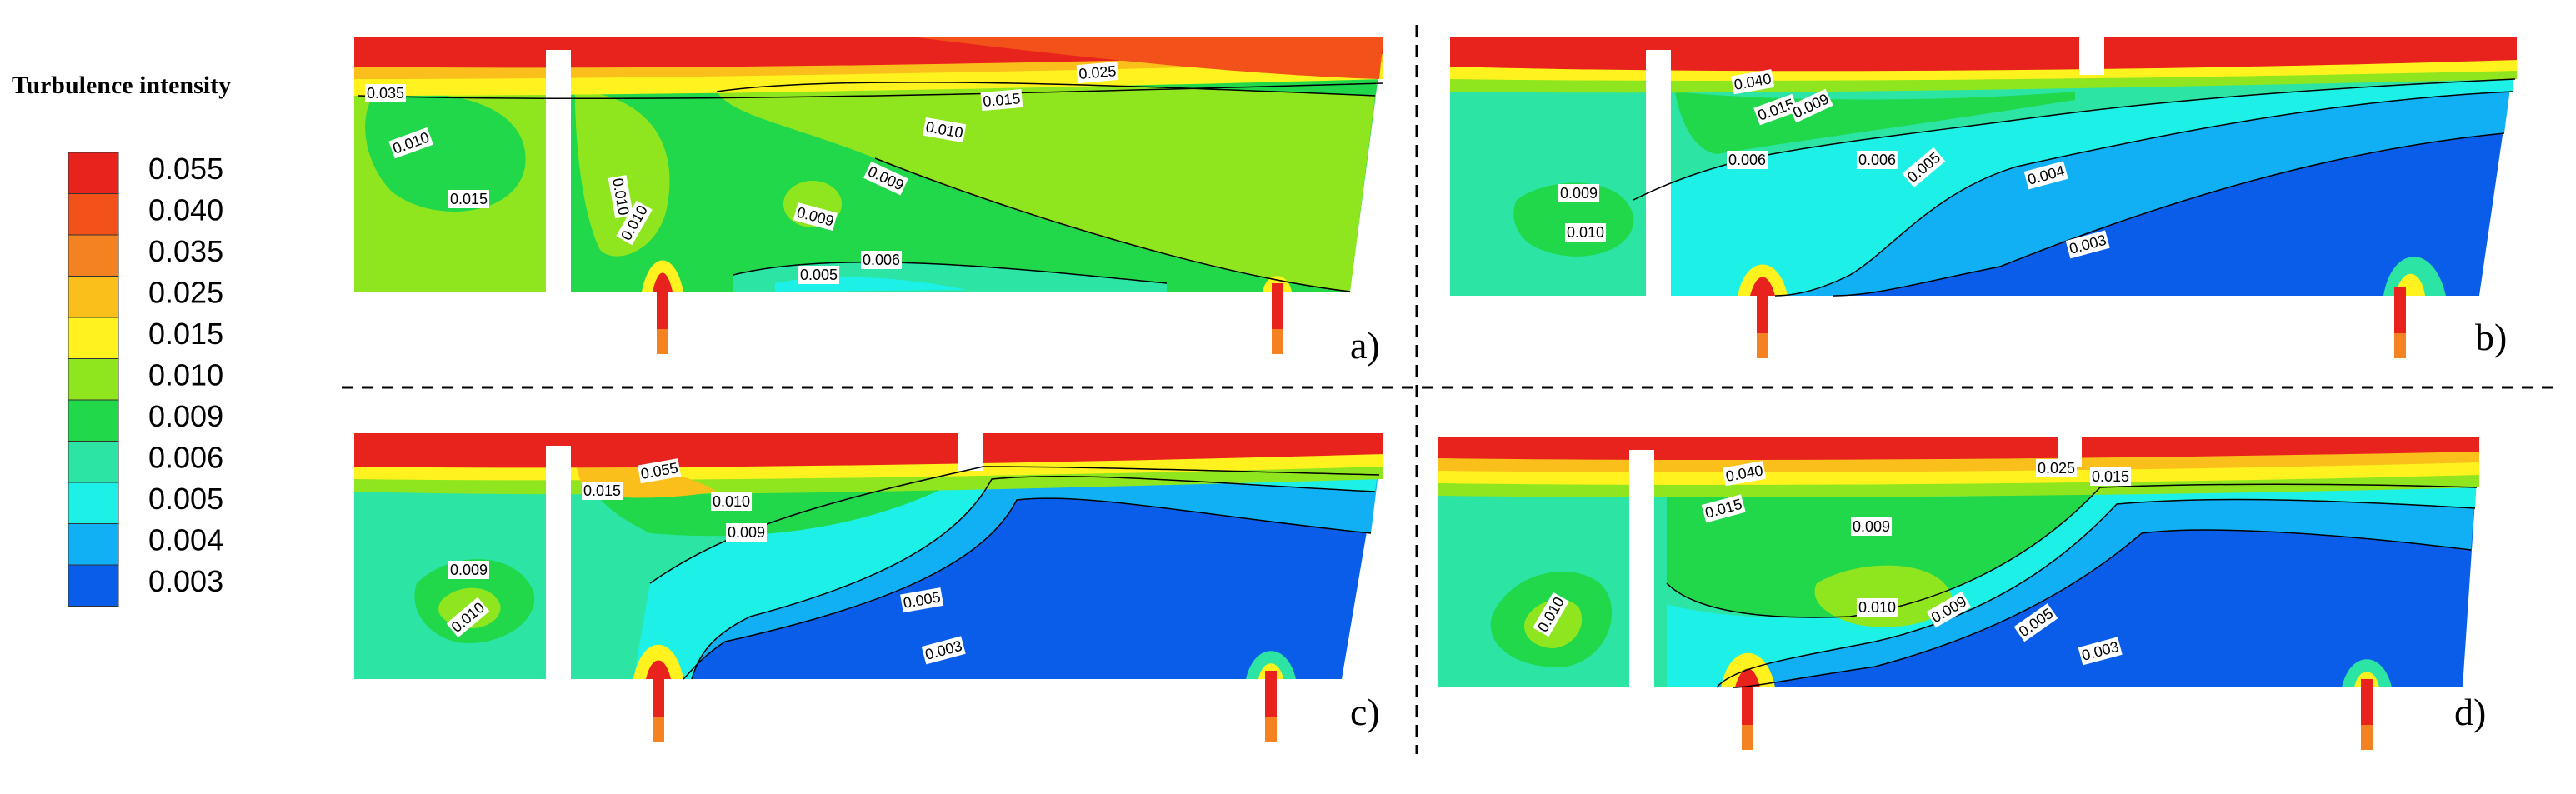  Describe the element at coordinates (446, 152) in the screenshot. I see `panel-a-left-core` at that location.